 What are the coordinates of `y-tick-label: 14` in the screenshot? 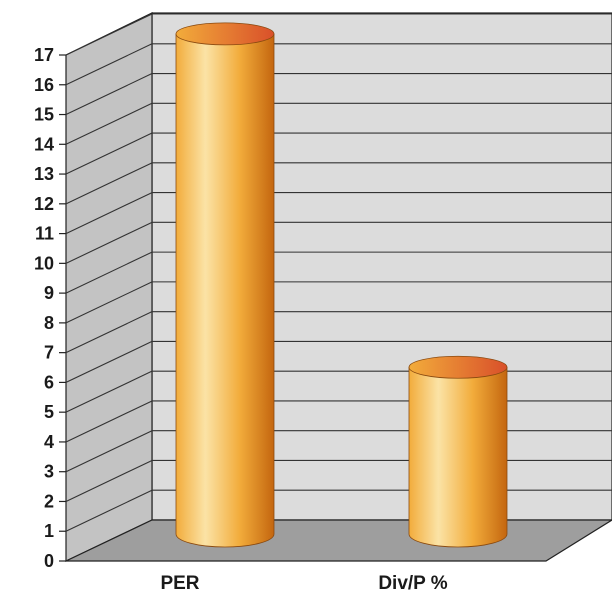 It's located at (44, 144).